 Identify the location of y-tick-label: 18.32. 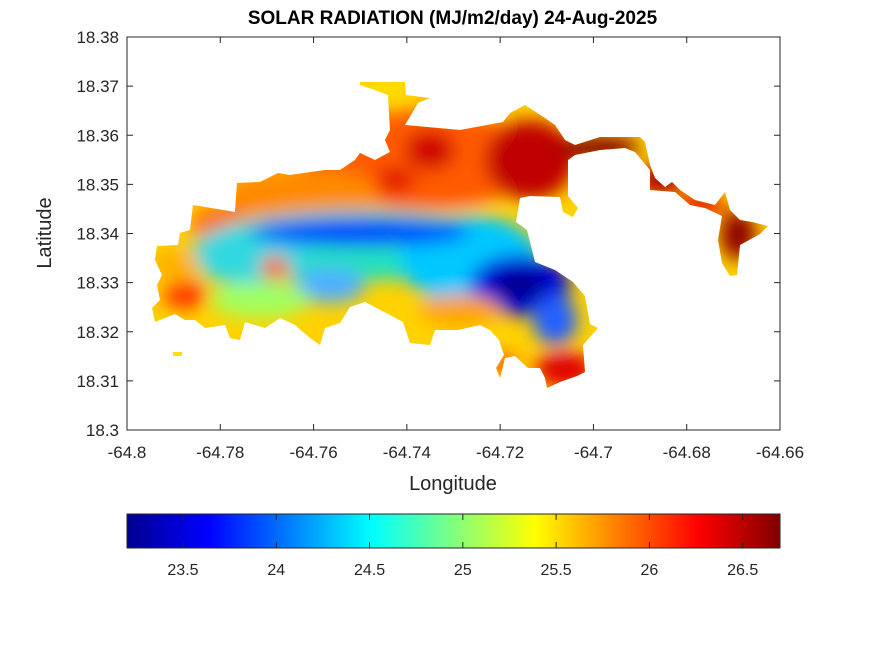
(97, 332).